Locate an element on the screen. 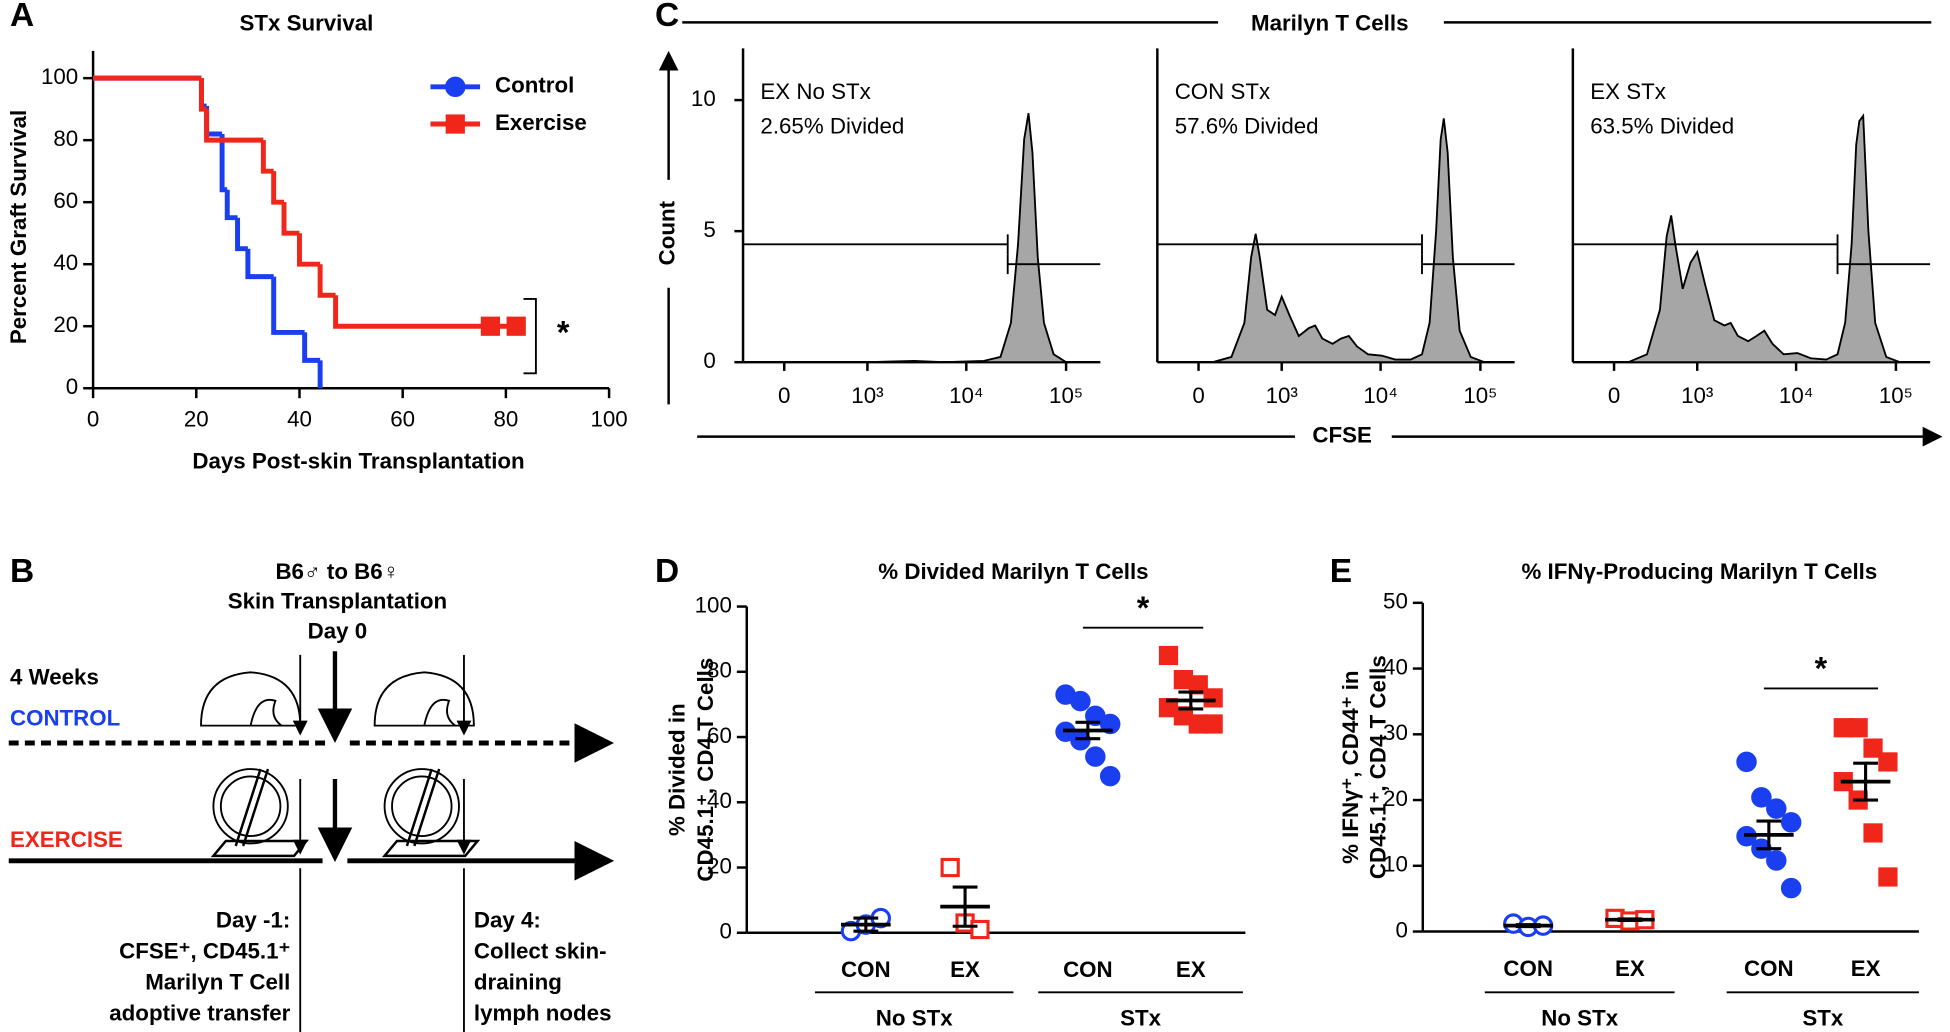 This screenshot has width=1950, height=1032. legend-label: Control is located at coordinates (534, 85).